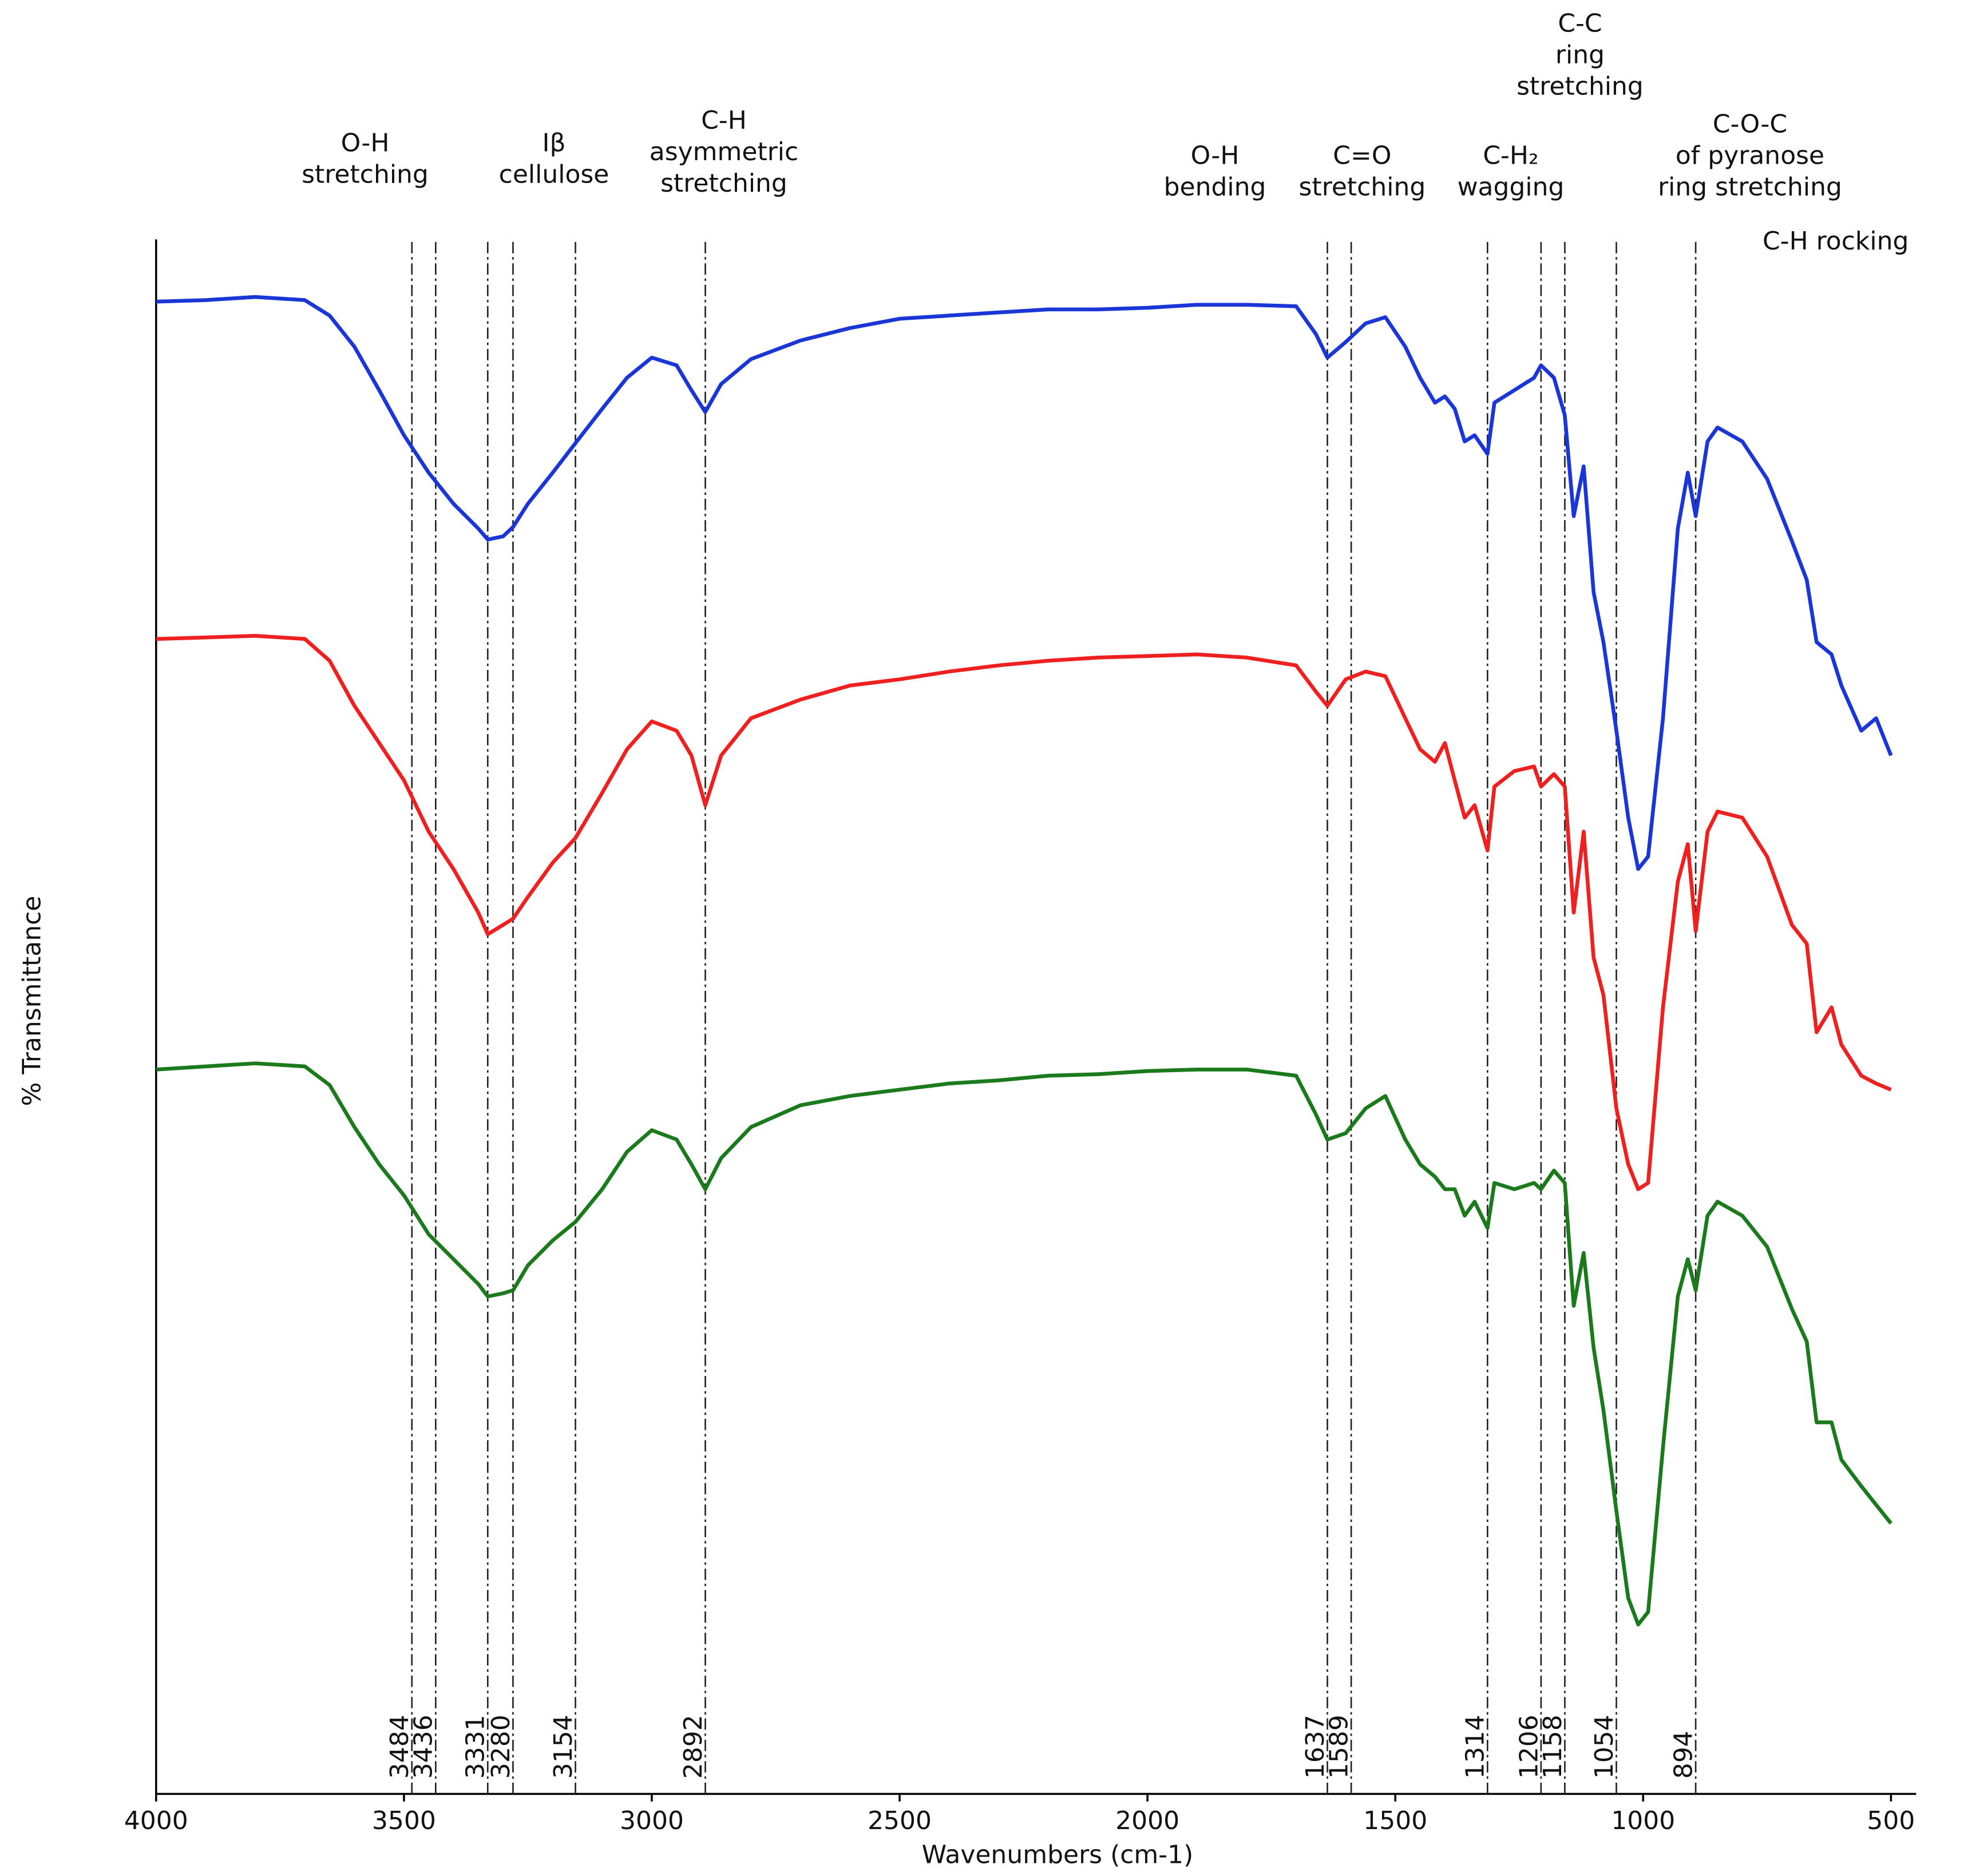 The height and width of the screenshot is (1876, 1964). I want to click on annotation: of pyranose, so click(1750, 156).